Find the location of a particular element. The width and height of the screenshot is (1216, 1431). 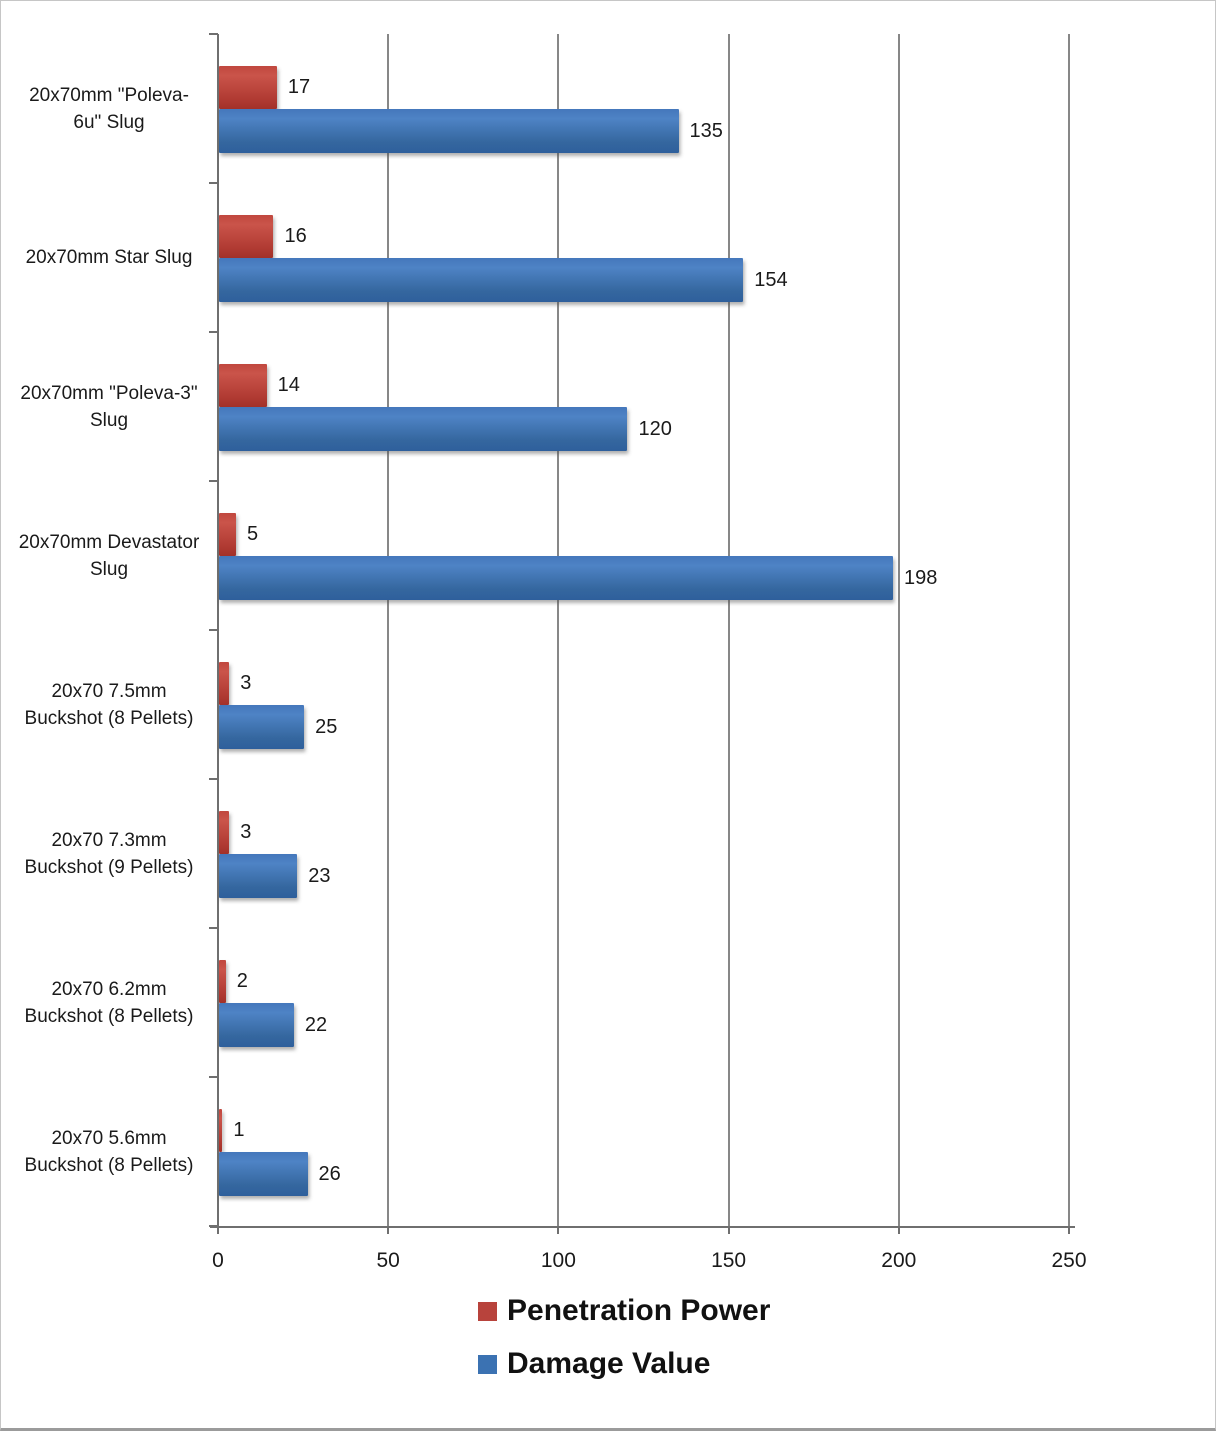

category-label-line: 6u" Slug is located at coordinates (109, 122).